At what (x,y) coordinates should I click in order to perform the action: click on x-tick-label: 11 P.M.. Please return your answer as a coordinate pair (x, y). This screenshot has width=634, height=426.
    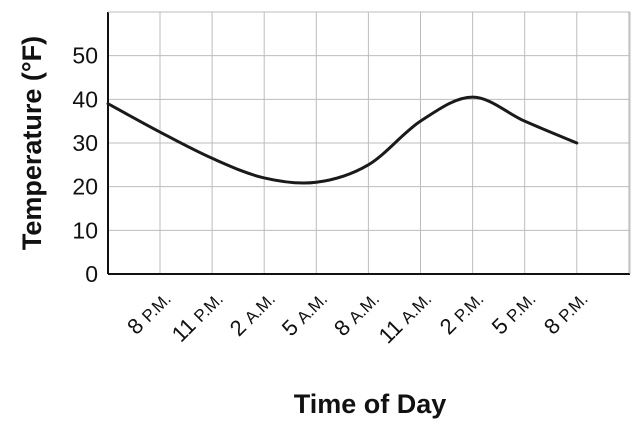
    Looking at the image, I should click on (197, 316).